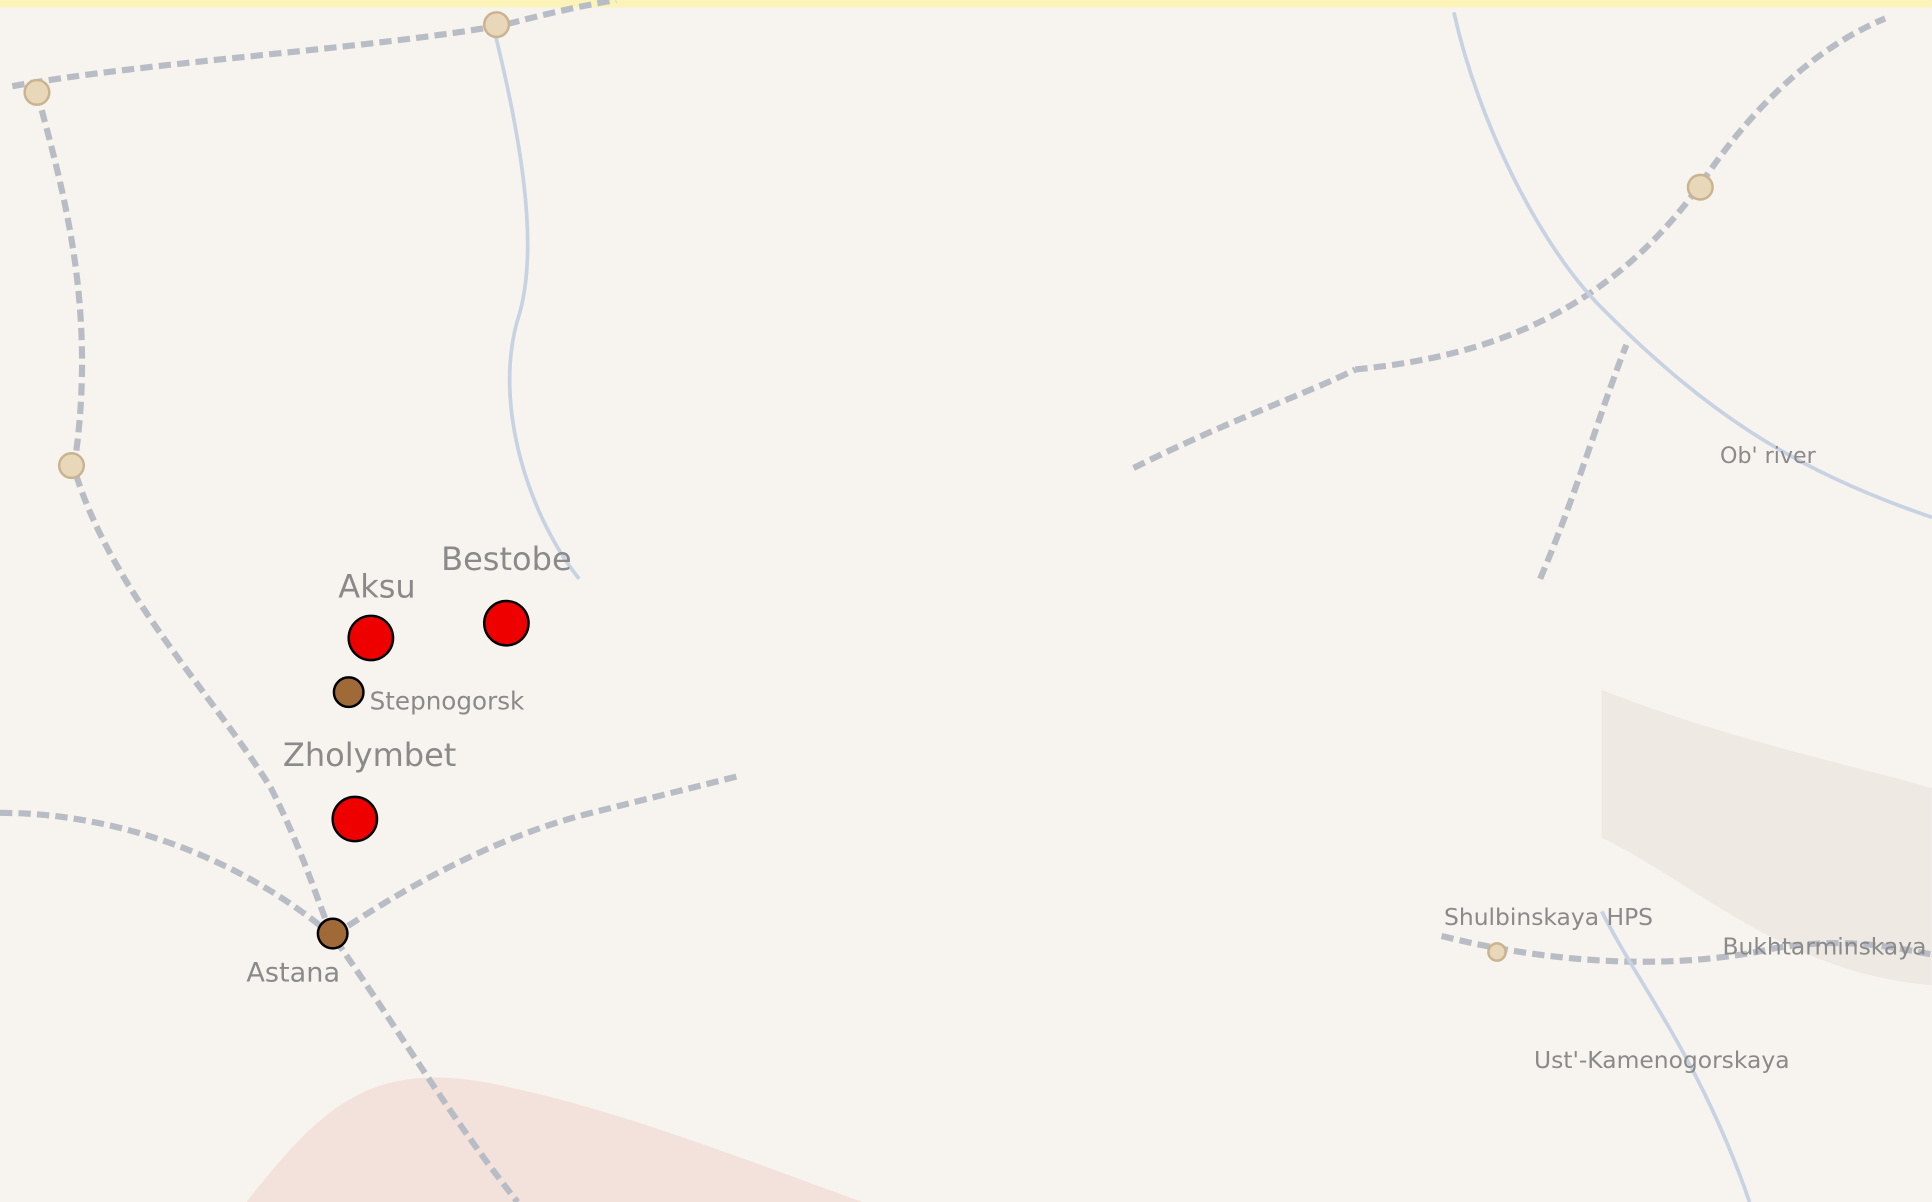 Image resolution: width=1932 pixels, height=1202 pixels. What do you see at coordinates (369, 755) in the screenshot?
I see `map-label: Zholymbet` at bounding box center [369, 755].